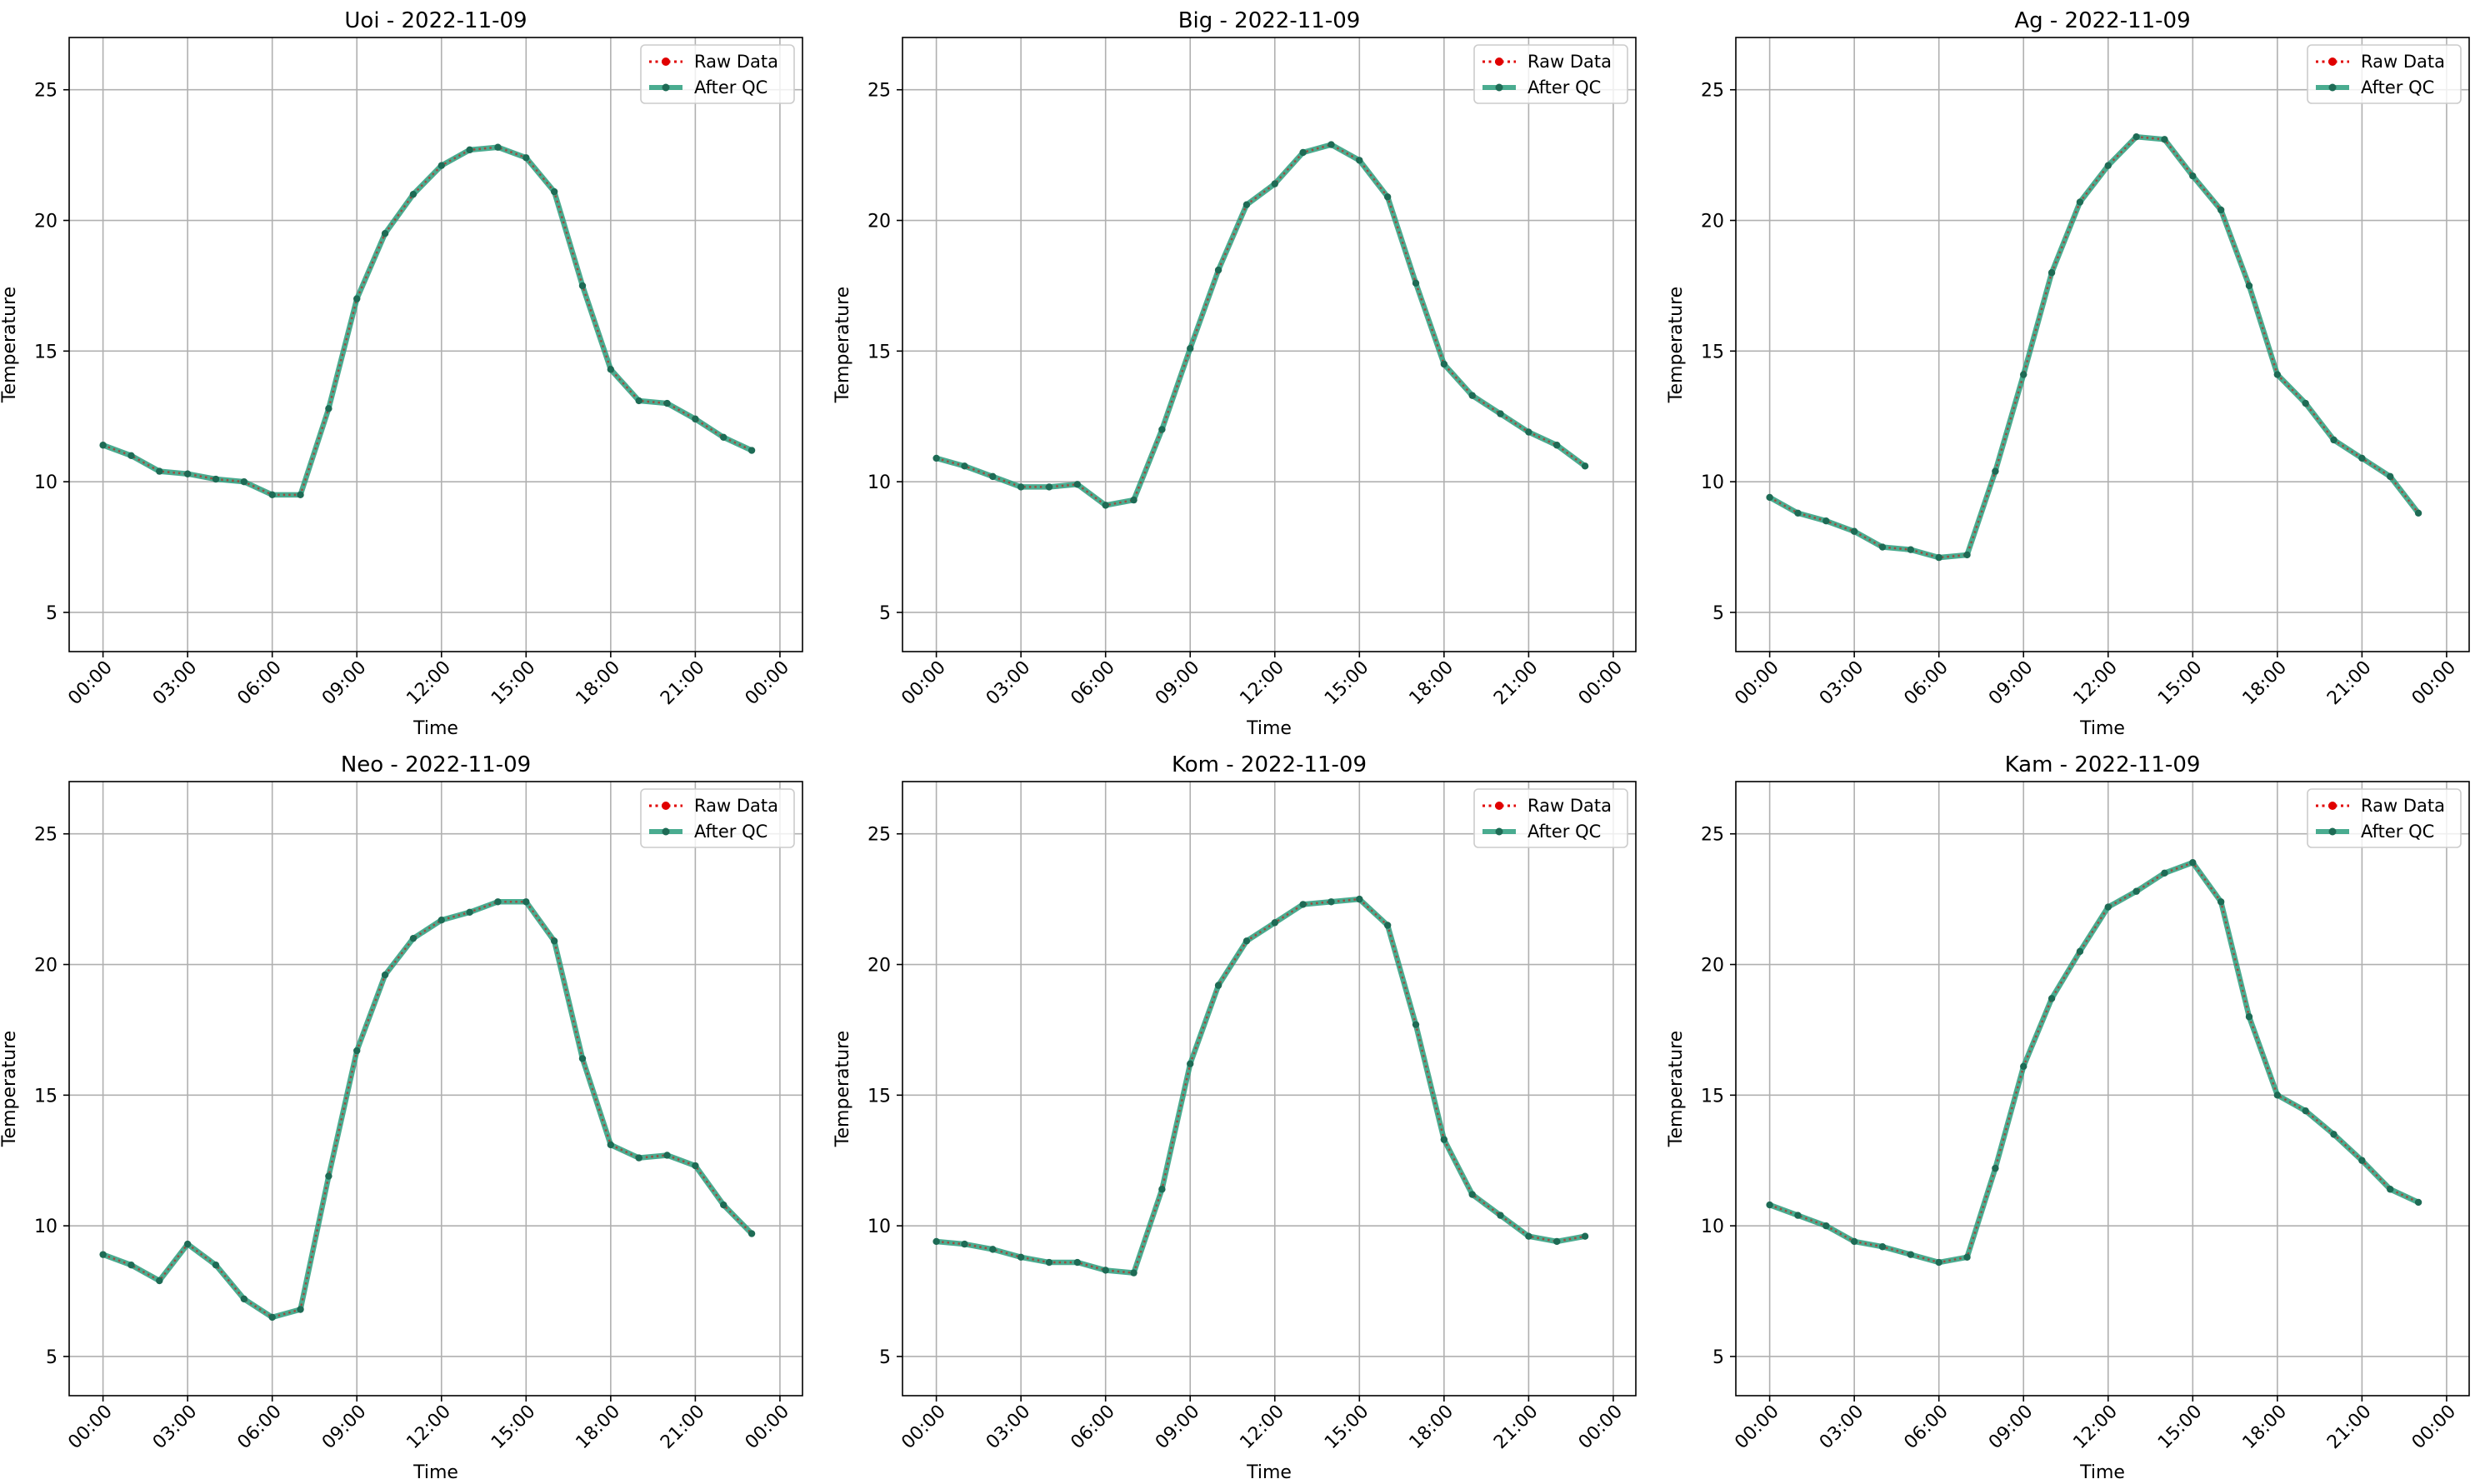 The image size is (2485, 1484). Describe the element at coordinates (731, 87) in the screenshot. I see `legend-label-qc: After QC` at that location.